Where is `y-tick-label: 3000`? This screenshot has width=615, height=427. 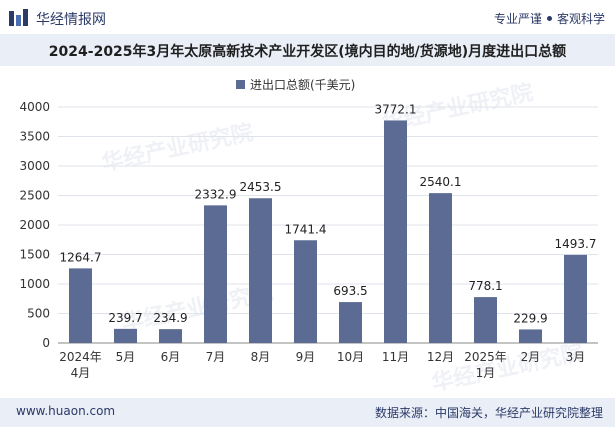
y-tick-label: 3000 is located at coordinates (34, 166).